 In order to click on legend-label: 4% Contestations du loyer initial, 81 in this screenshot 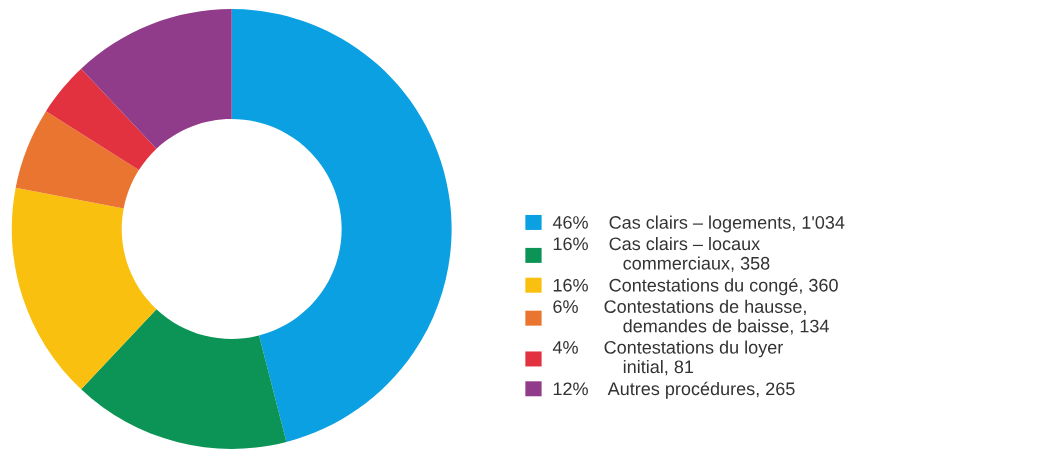, I will do `click(667, 358)`.